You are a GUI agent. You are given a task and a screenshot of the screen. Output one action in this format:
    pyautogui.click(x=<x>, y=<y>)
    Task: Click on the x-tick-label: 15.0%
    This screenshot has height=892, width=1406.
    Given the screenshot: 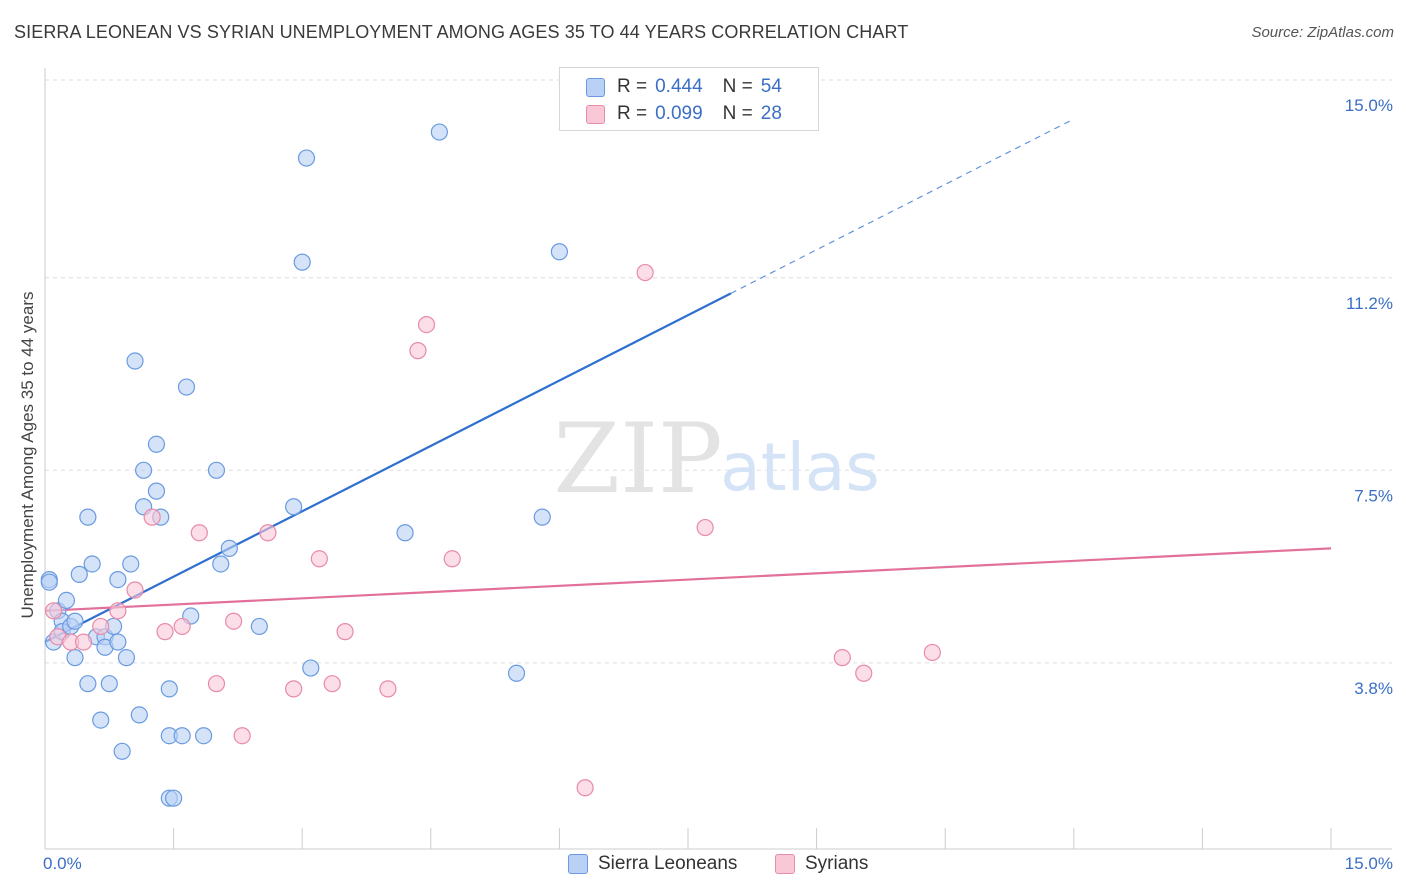 What is the action you would take?
    pyautogui.click(x=1369, y=863)
    